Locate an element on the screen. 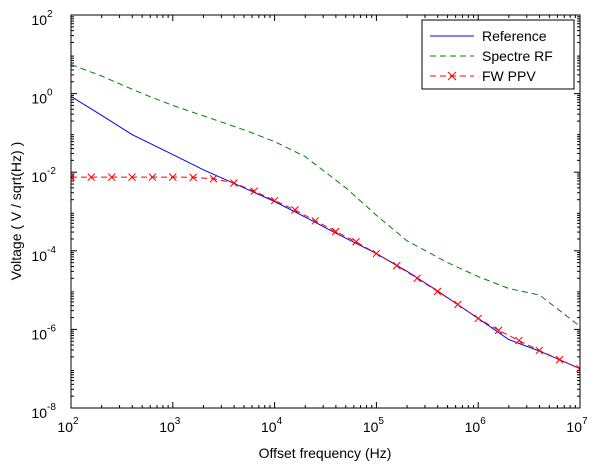  x-tick-label: 10² is located at coordinates (68, 425).